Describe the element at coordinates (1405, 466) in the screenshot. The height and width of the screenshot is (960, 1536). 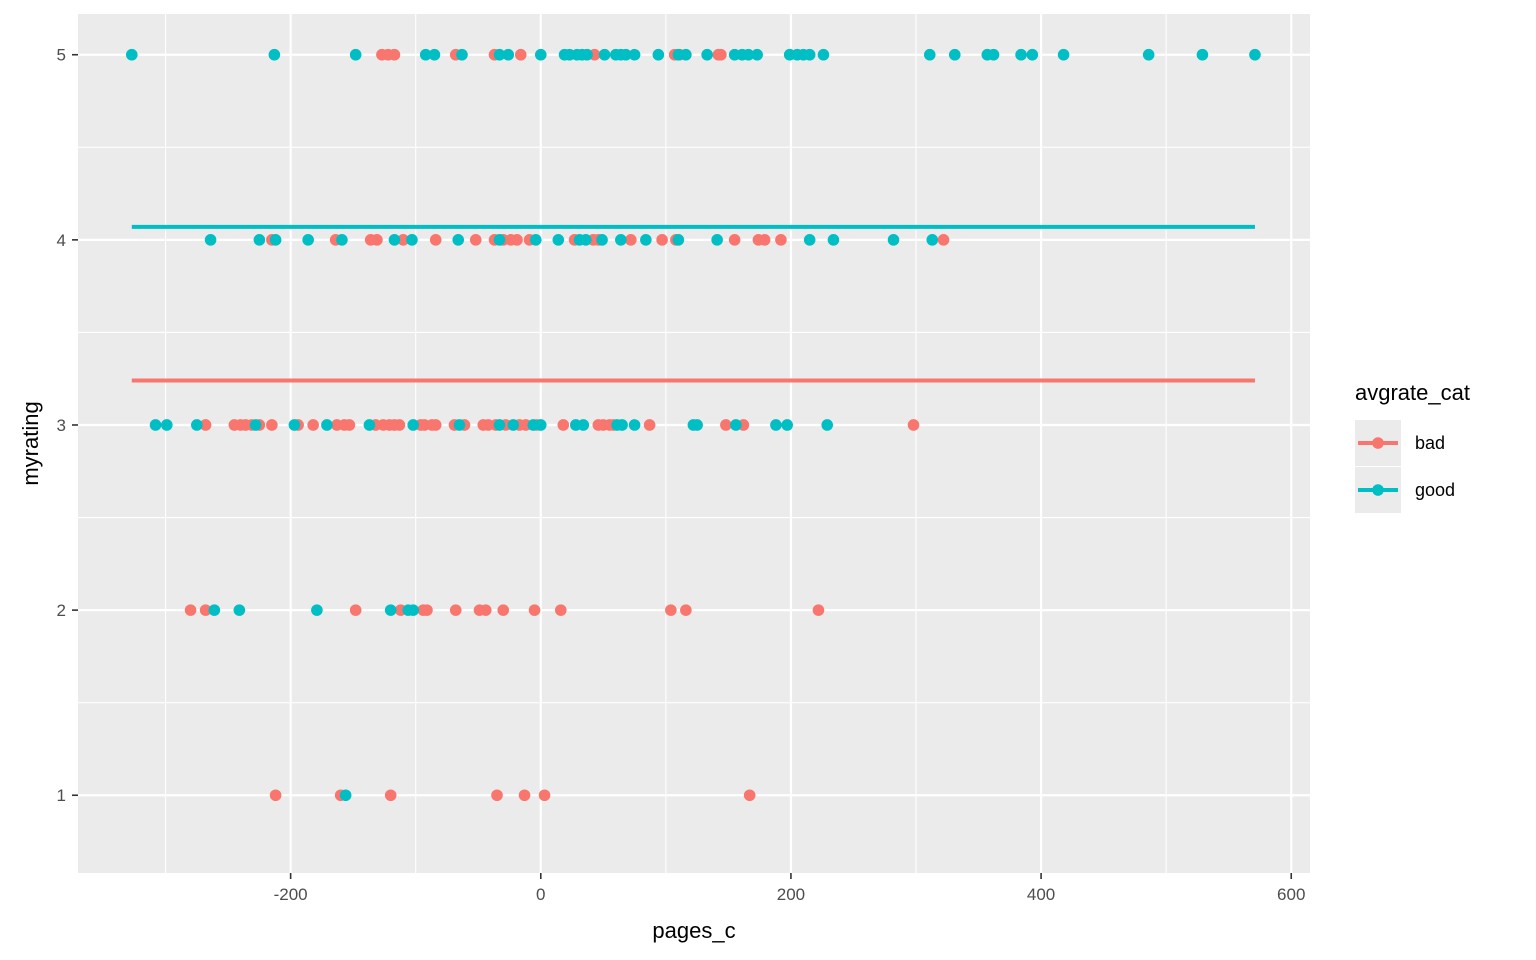
I see `legend-keys: bad good` at that location.